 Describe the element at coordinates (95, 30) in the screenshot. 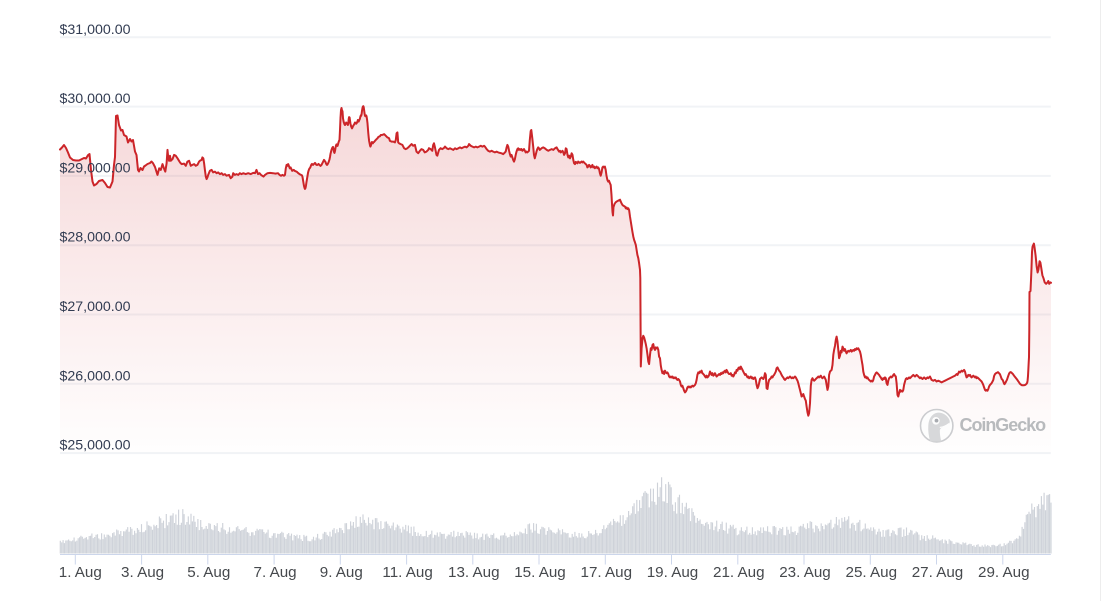

I see `svg-text: $31,000.00` at that location.